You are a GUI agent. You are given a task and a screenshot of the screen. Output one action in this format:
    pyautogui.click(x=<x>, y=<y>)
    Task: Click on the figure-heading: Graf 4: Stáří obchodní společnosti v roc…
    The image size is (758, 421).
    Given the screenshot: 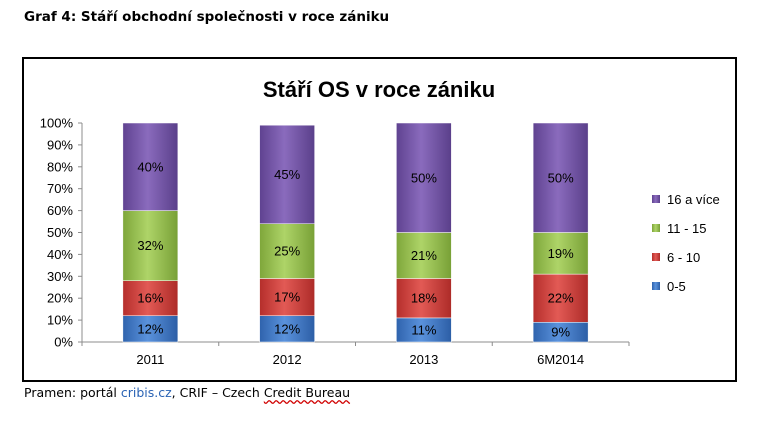 What is the action you would take?
    pyautogui.click(x=207, y=17)
    